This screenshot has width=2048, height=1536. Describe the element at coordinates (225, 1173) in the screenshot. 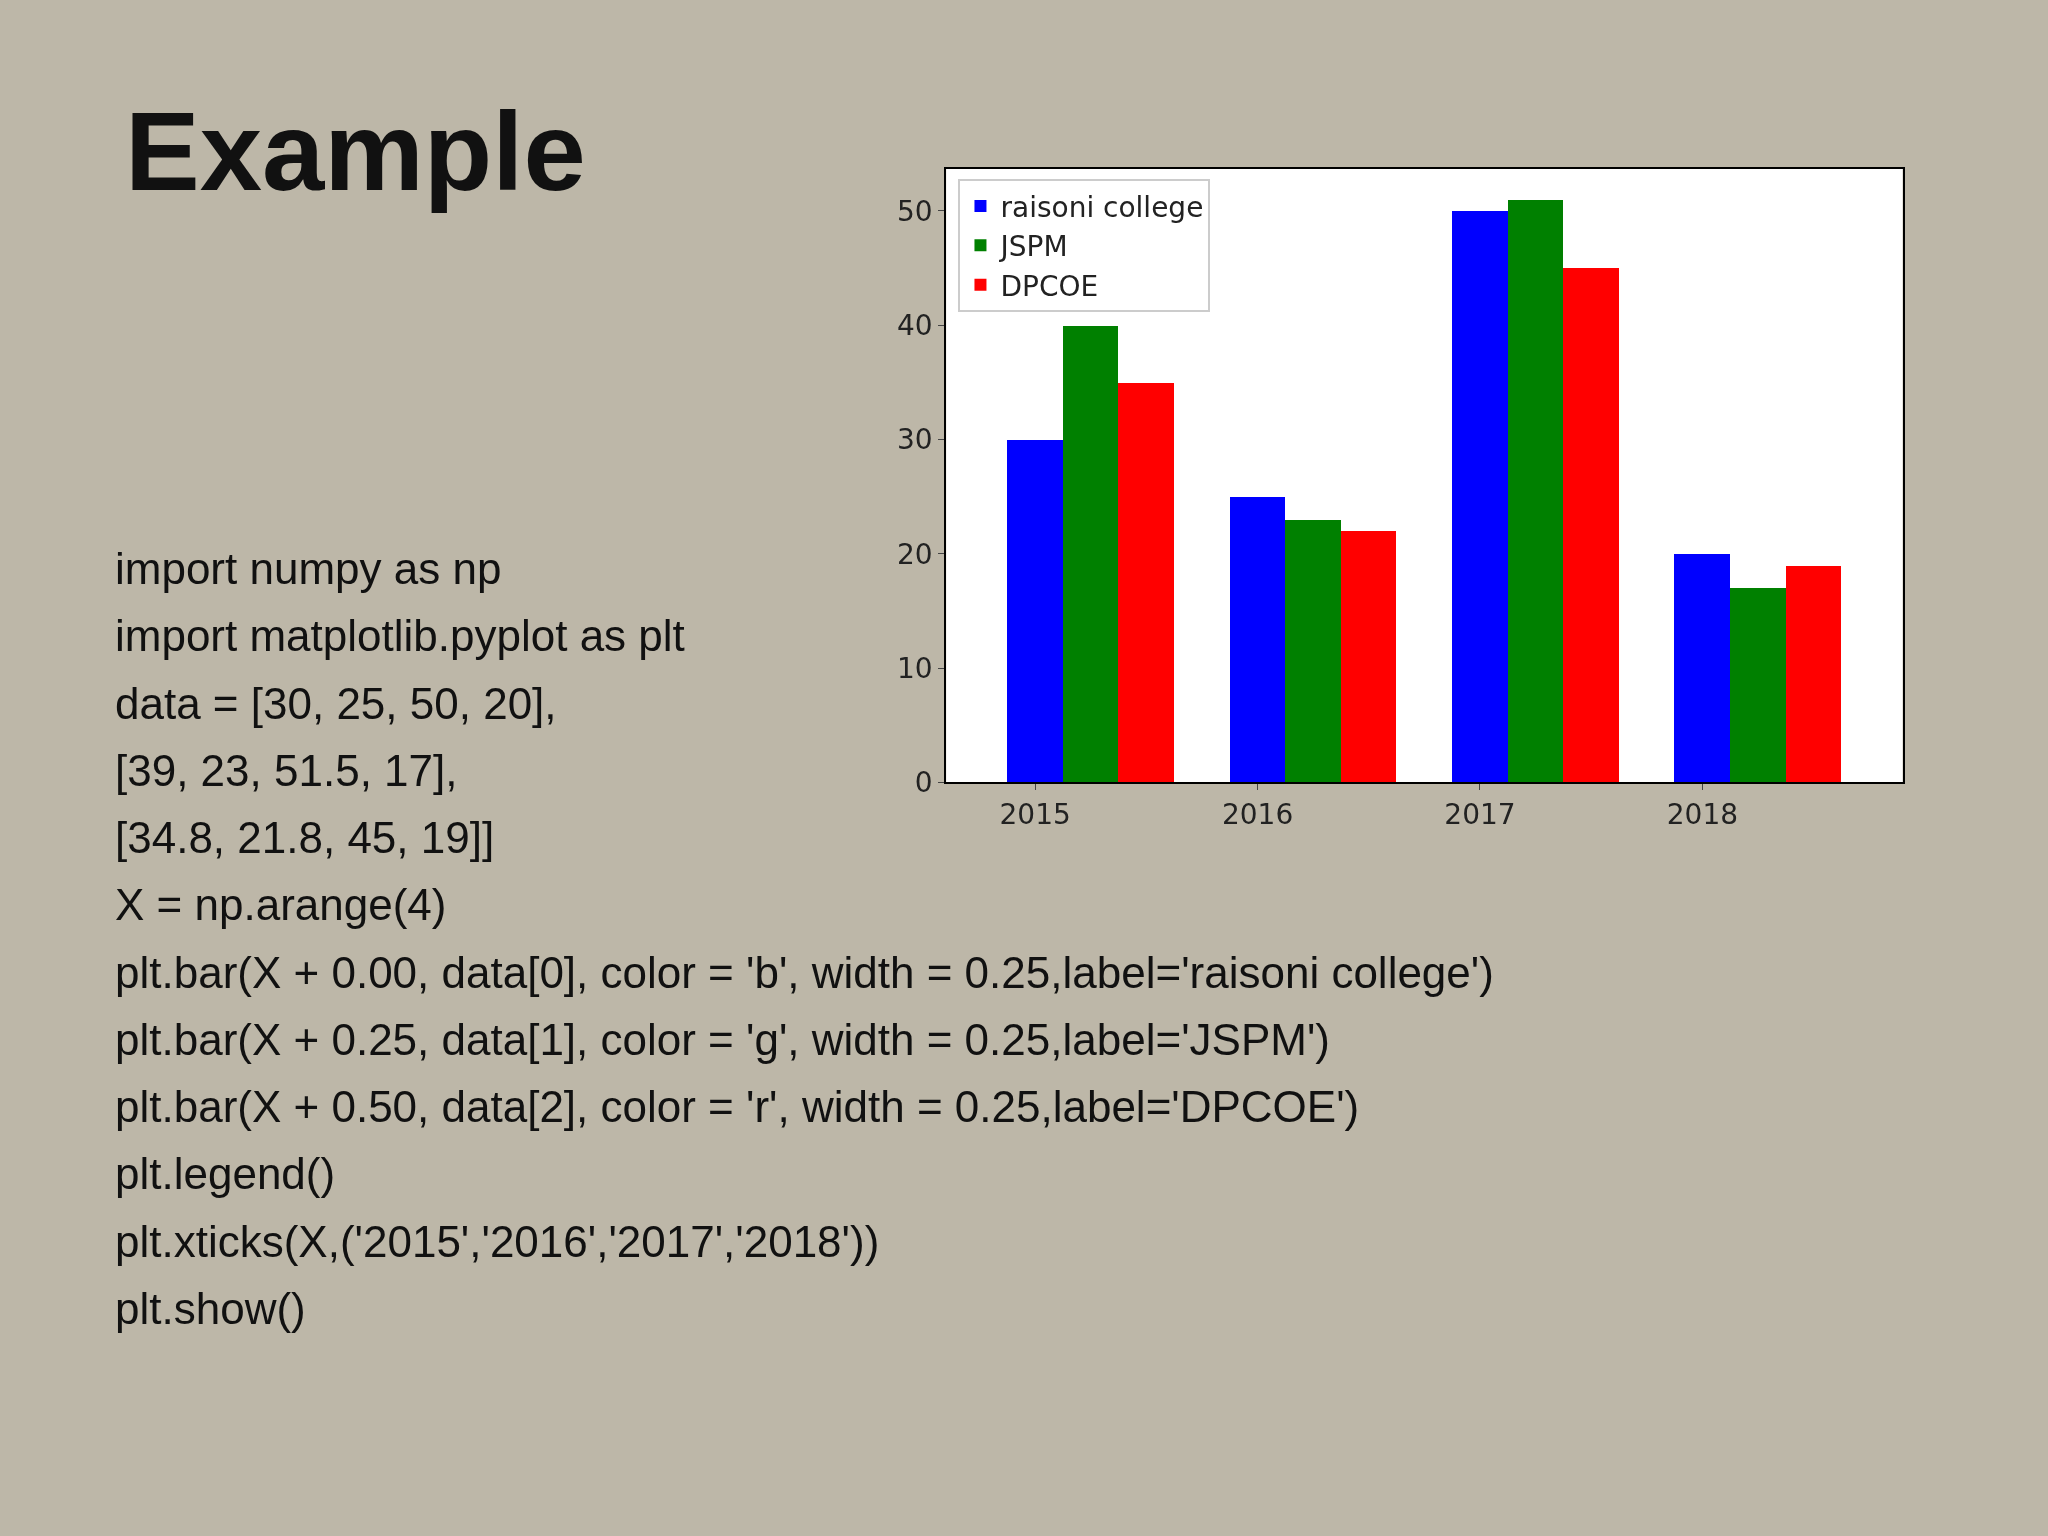

I see `text: plt.legend()` at that location.